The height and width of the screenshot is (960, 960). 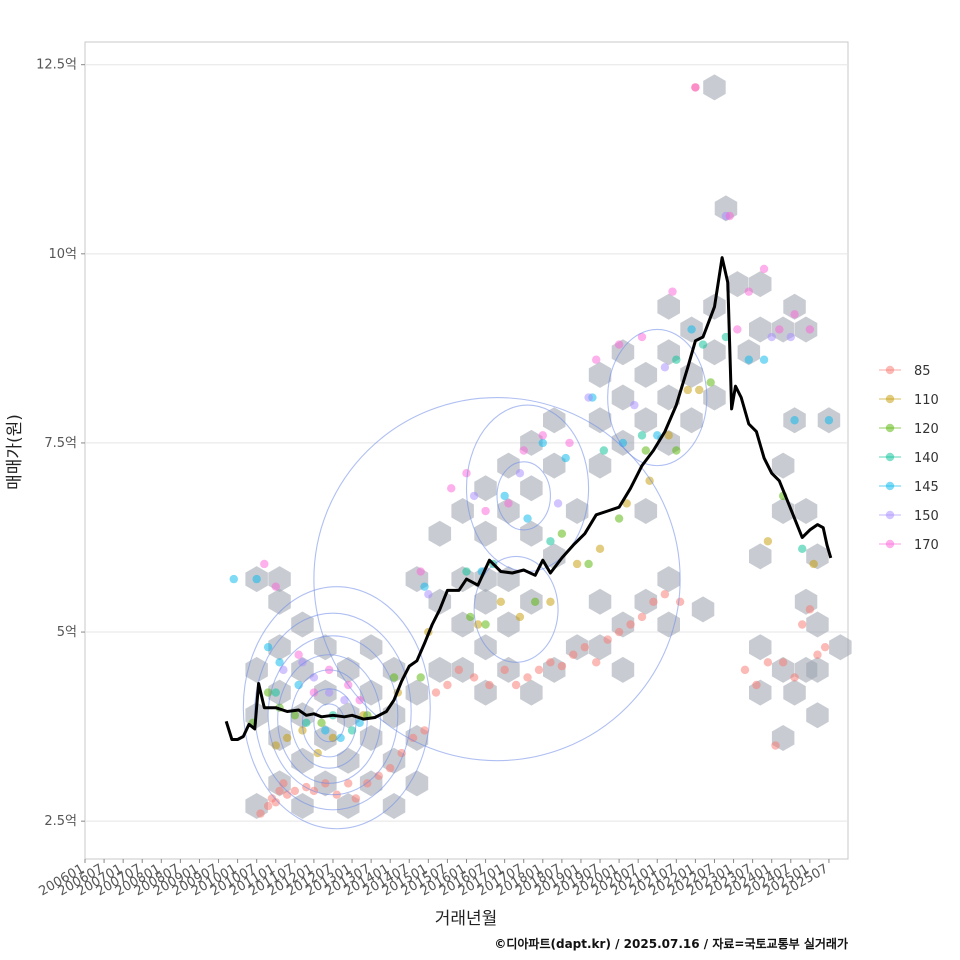 What do you see at coordinates (909, 458) in the screenshot?
I see `legend: 85 110 120 140 145 150 170` at bounding box center [909, 458].